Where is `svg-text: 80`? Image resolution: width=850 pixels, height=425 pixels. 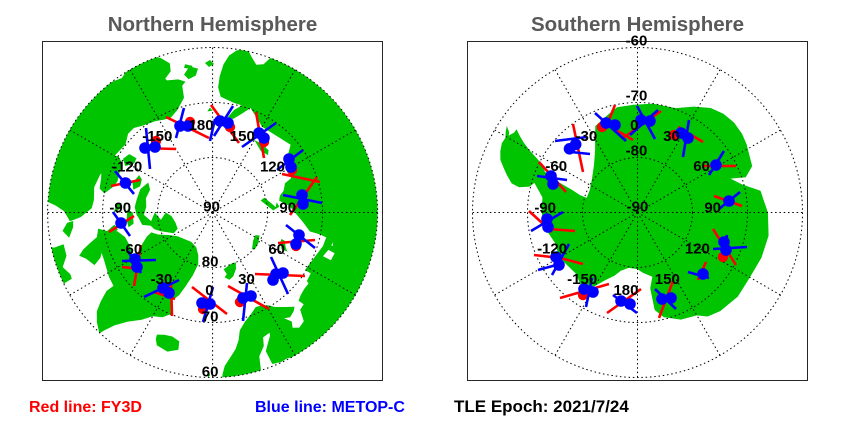
svg-text: 80 is located at coordinates (210, 262).